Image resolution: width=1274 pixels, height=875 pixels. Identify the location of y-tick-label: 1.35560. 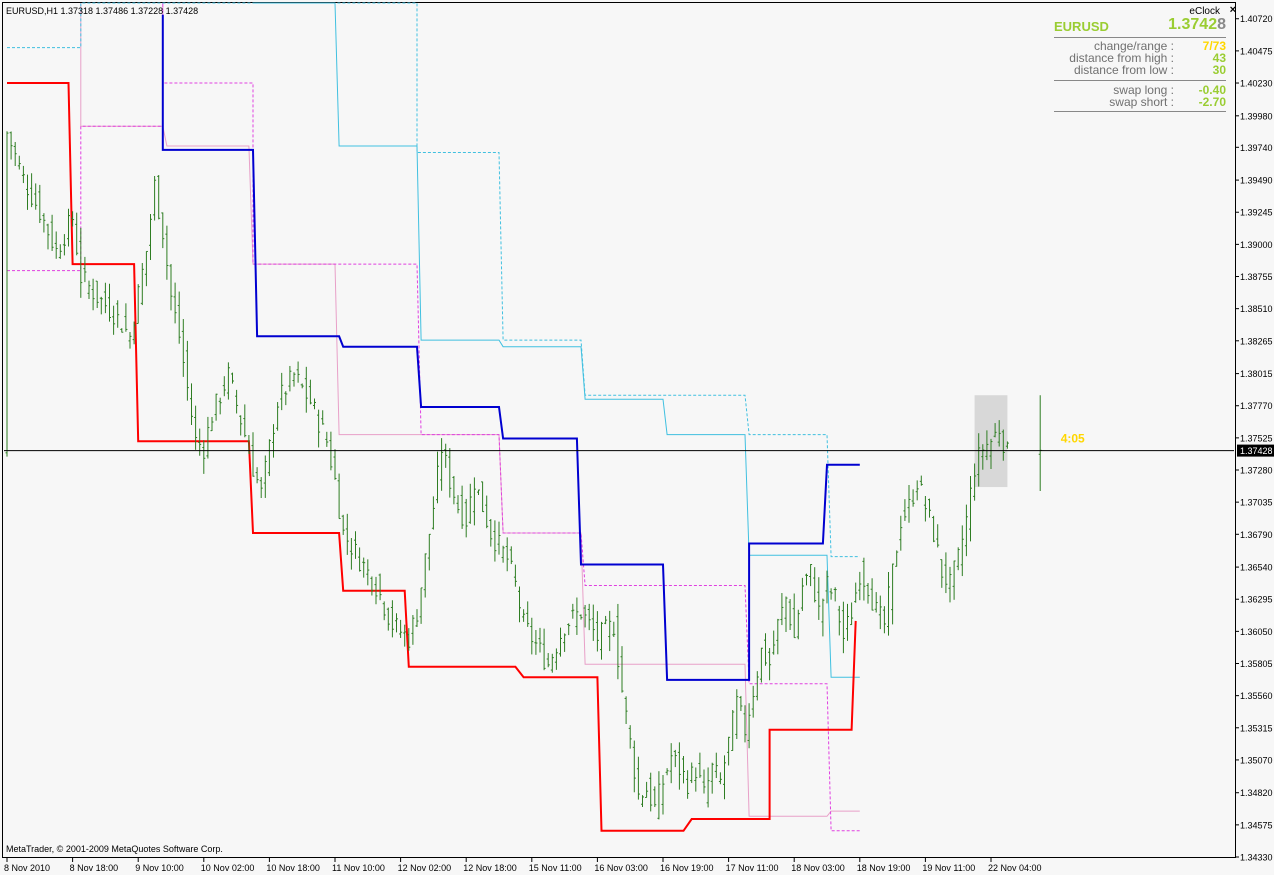
(1256, 696).